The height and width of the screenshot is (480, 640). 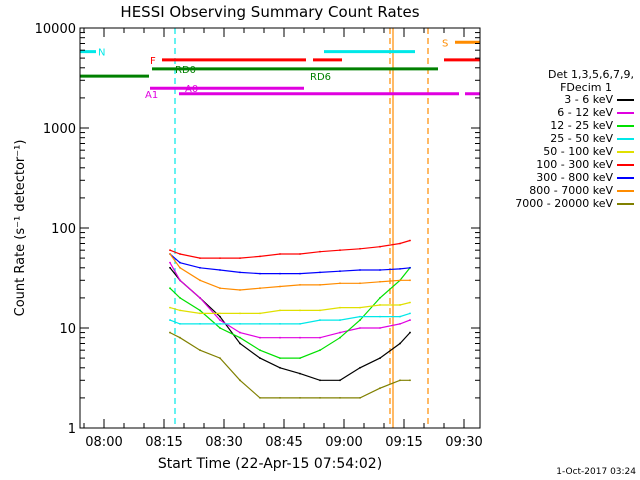 I want to click on flag-label-f: F, so click(x=153, y=61).